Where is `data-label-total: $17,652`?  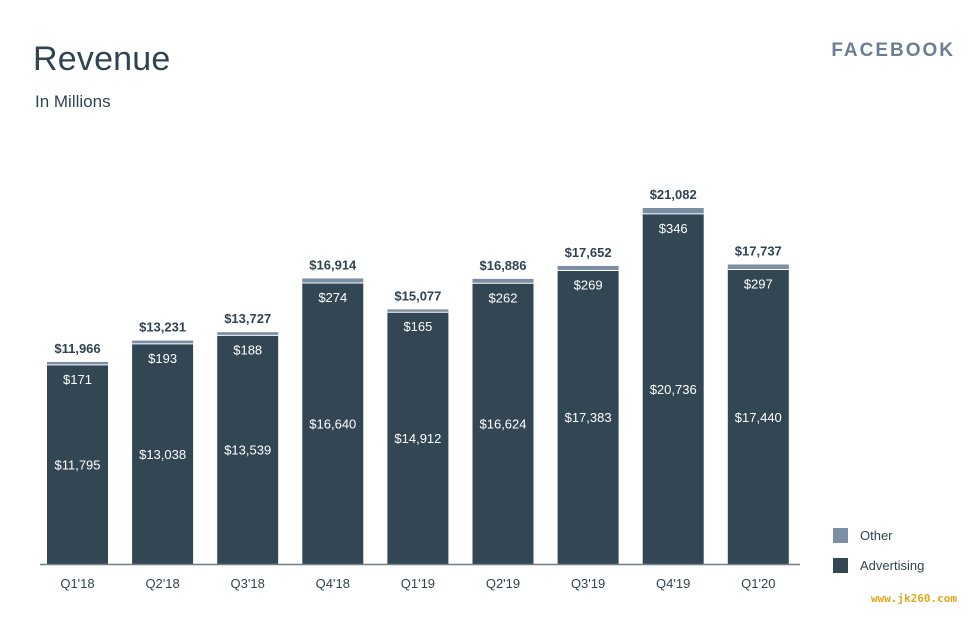
data-label-total: $17,652 is located at coordinates (588, 252).